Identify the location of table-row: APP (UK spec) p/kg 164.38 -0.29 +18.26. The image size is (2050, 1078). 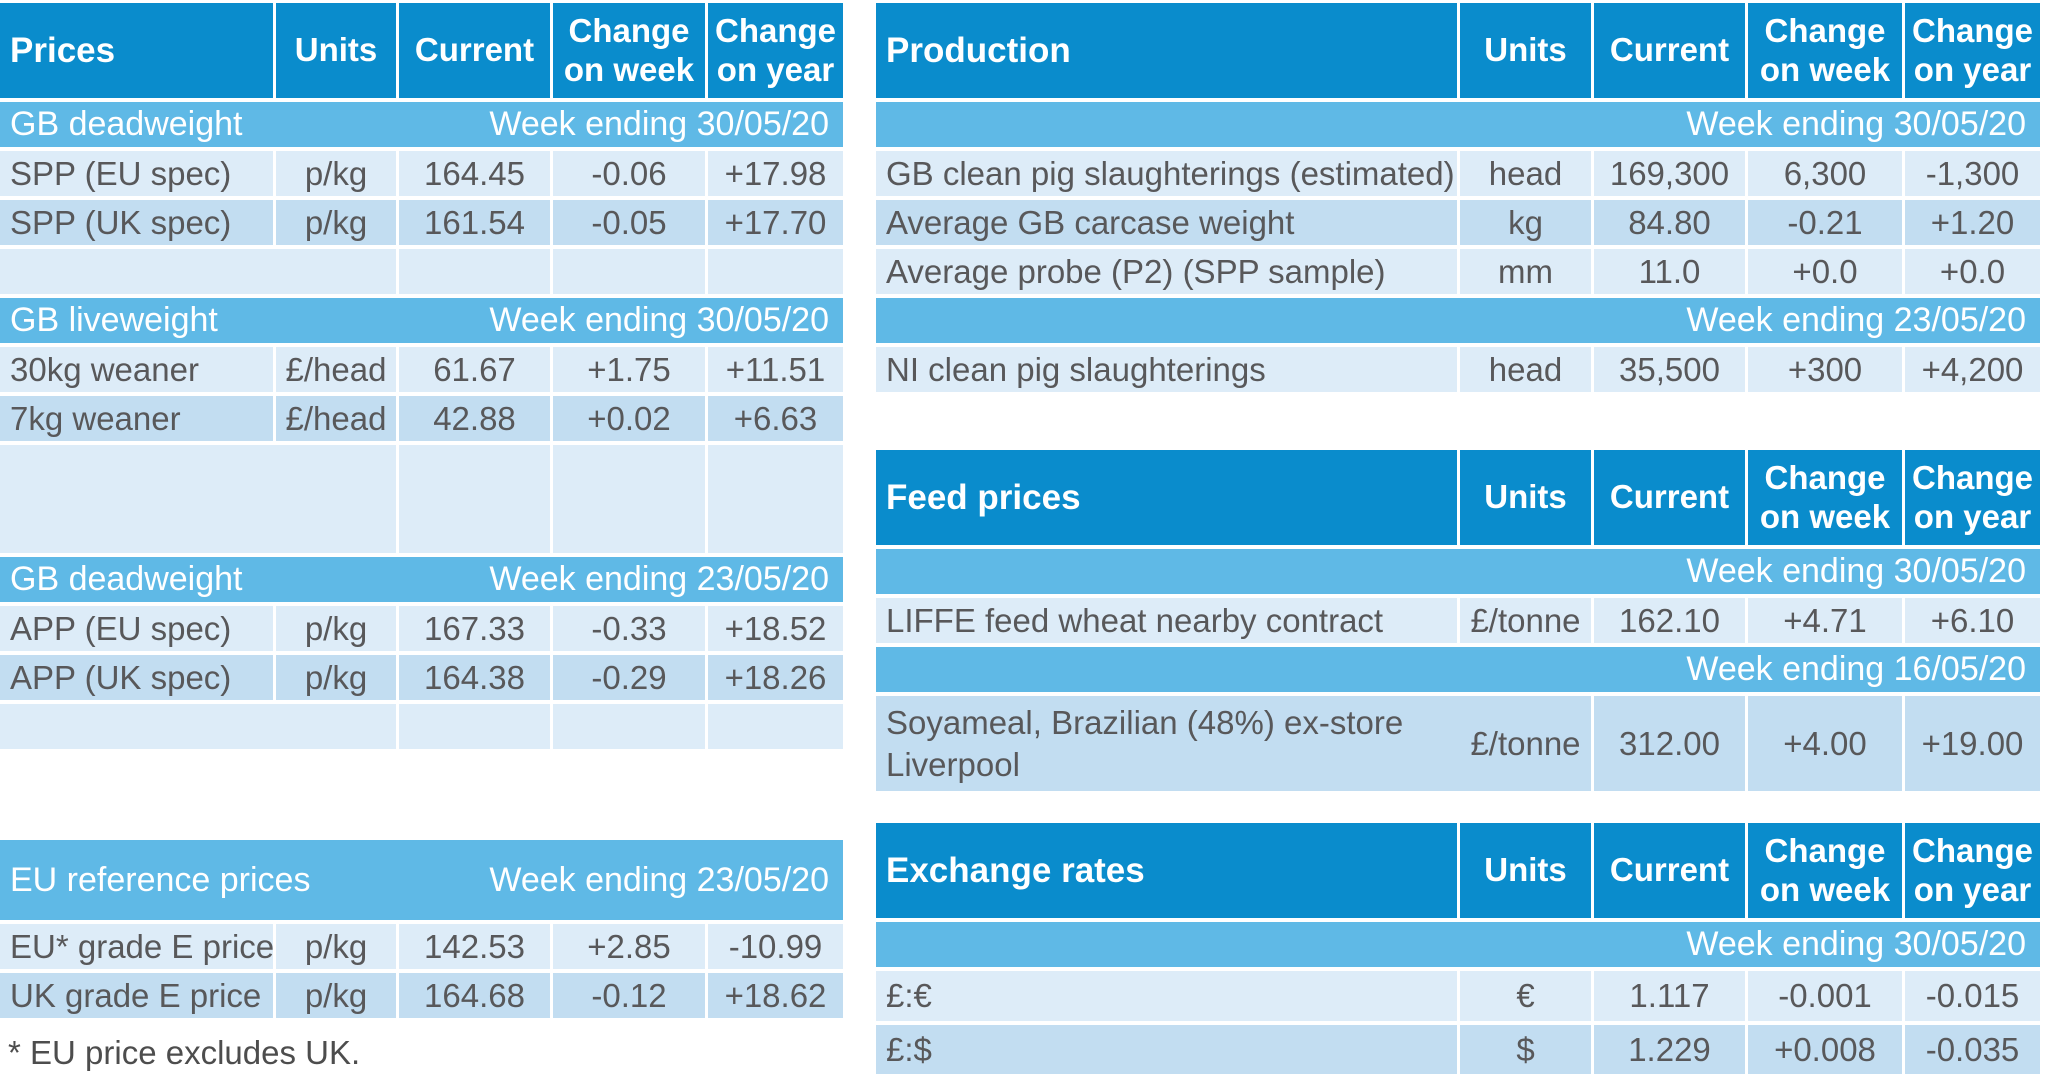
(421, 677).